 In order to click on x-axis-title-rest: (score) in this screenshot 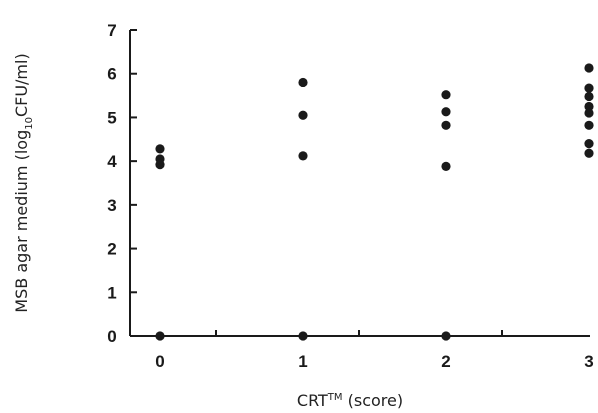, I will do `click(373, 400)`.